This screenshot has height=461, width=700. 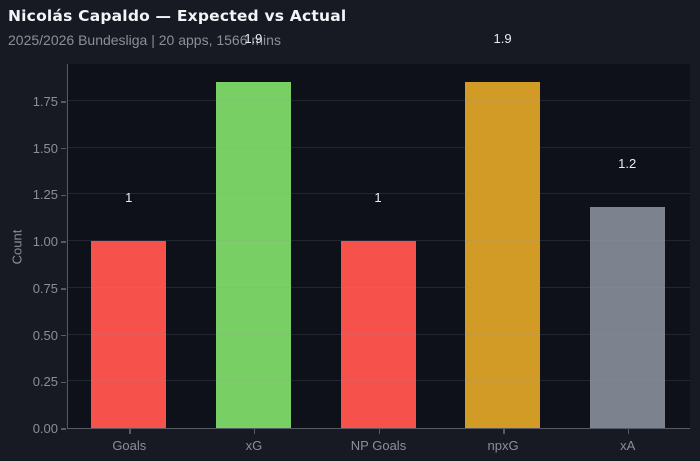 I want to click on bar-npxg, so click(x=503, y=255).